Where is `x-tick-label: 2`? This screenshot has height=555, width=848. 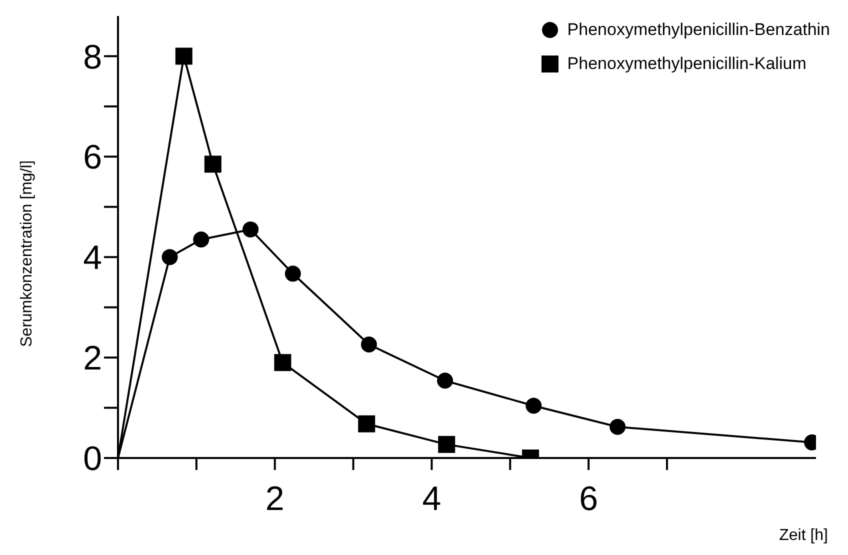
x-tick-label: 2 is located at coordinates (274, 499).